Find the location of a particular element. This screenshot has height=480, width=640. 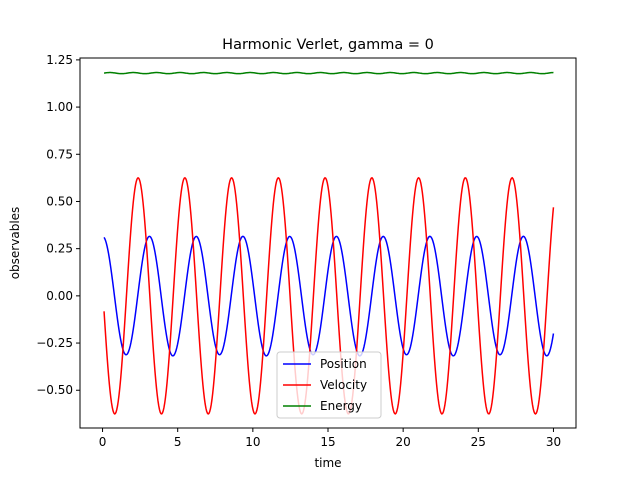

y-tick-label: 1.25 is located at coordinates (59, 60).